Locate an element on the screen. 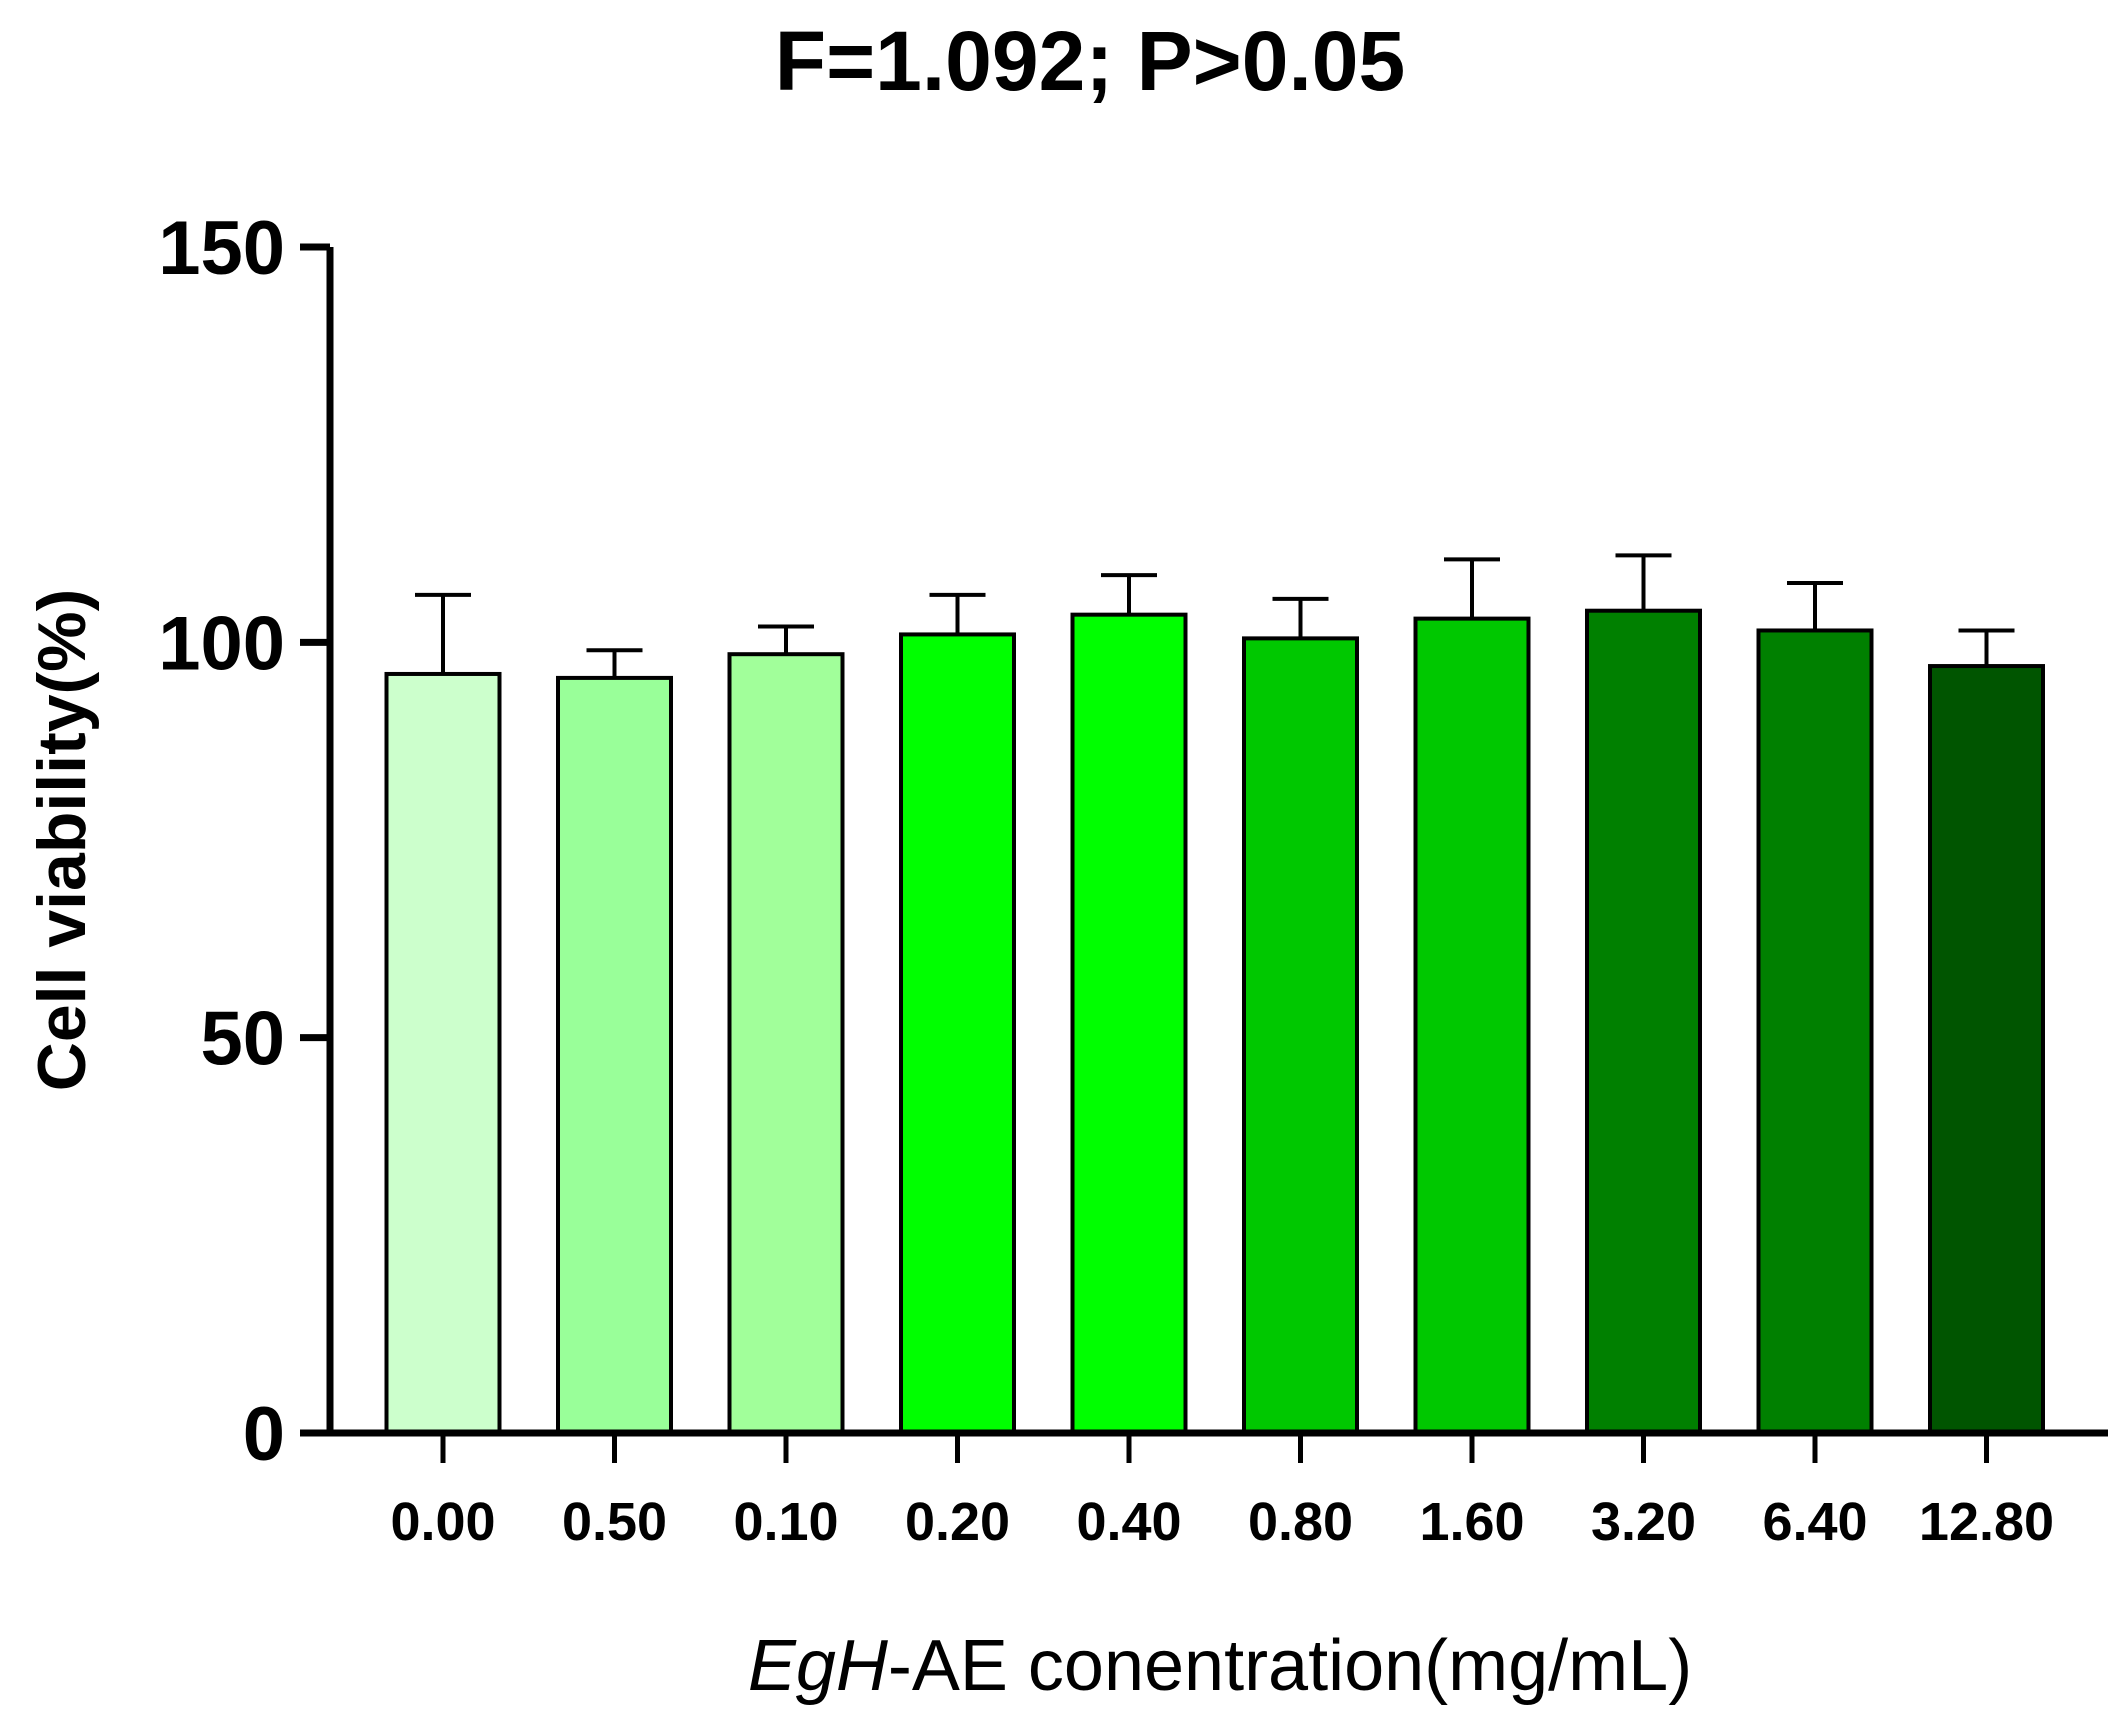  bar-12.80 is located at coordinates (1986, 1049).